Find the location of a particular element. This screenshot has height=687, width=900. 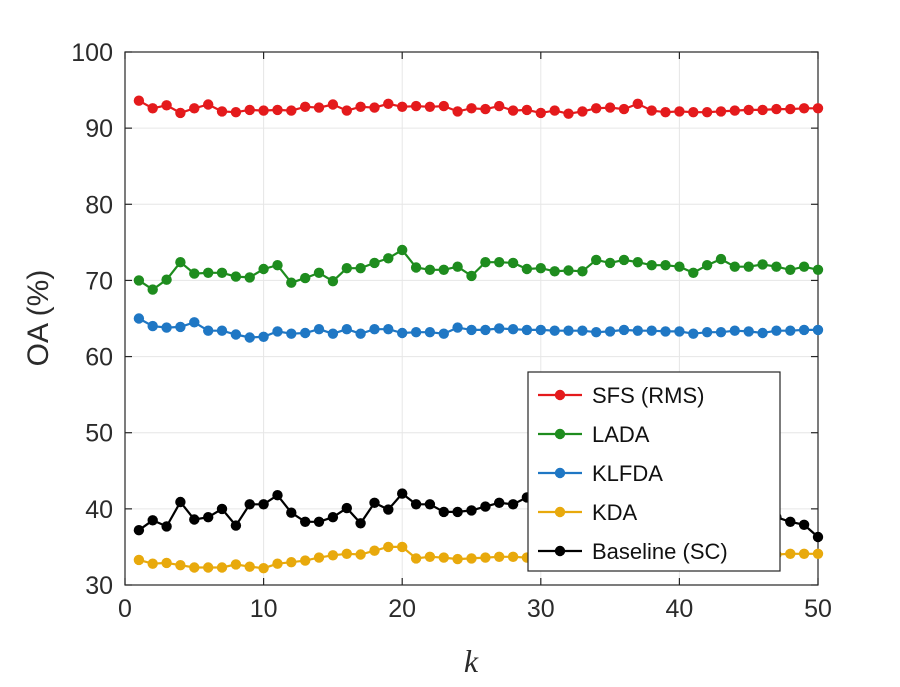

y-tick-label: 90 is located at coordinates (99, 129).